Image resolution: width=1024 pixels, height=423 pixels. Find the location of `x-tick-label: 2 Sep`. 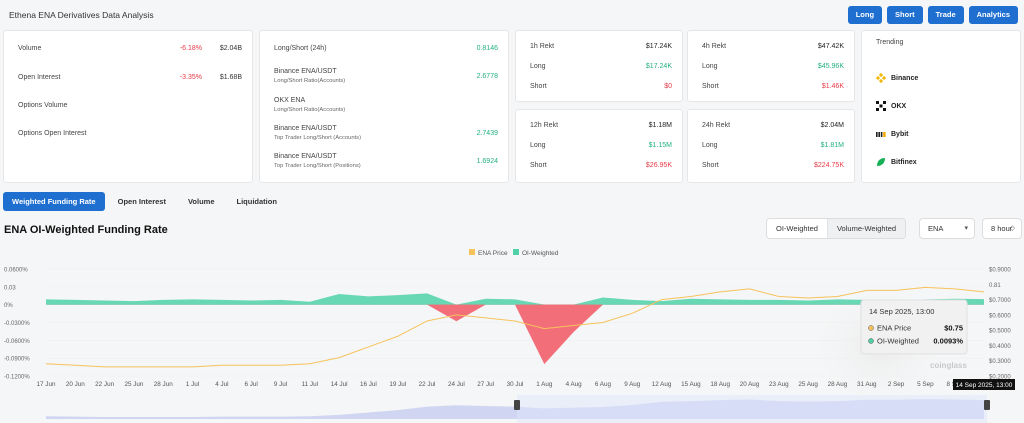

x-tick-label: 2 Sep is located at coordinates (896, 384).